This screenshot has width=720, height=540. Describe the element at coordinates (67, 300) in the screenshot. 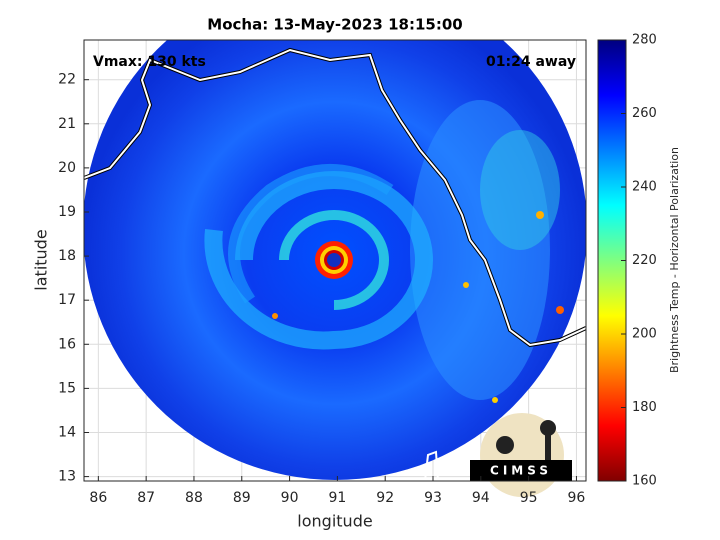

I see `y-tick-label: 17` at that location.